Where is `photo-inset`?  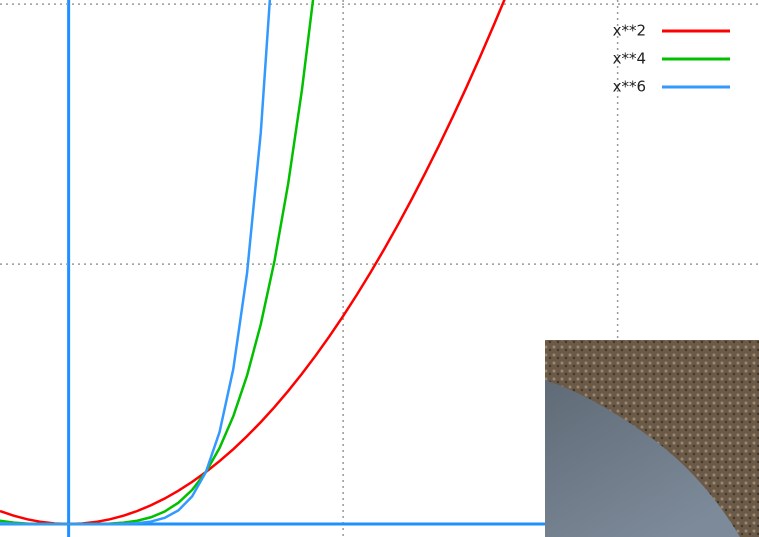
photo-inset is located at coordinates (652, 438).